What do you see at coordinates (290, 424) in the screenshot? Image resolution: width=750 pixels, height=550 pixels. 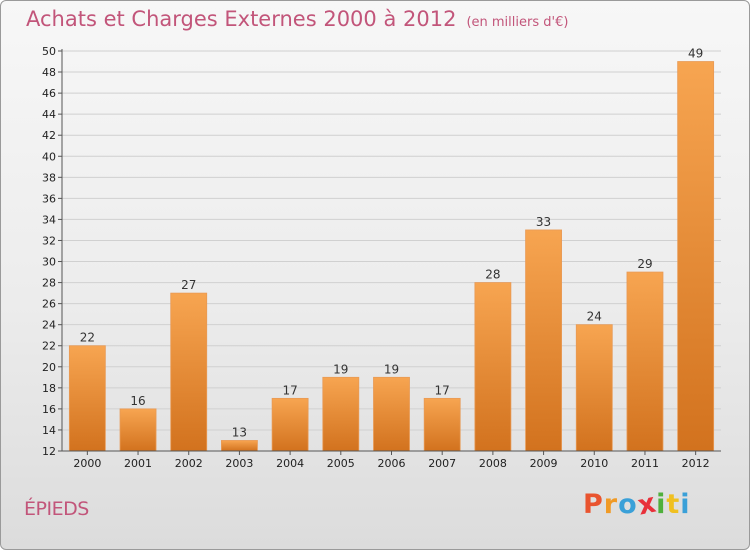 I see `bar-2004` at bounding box center [290, 424].